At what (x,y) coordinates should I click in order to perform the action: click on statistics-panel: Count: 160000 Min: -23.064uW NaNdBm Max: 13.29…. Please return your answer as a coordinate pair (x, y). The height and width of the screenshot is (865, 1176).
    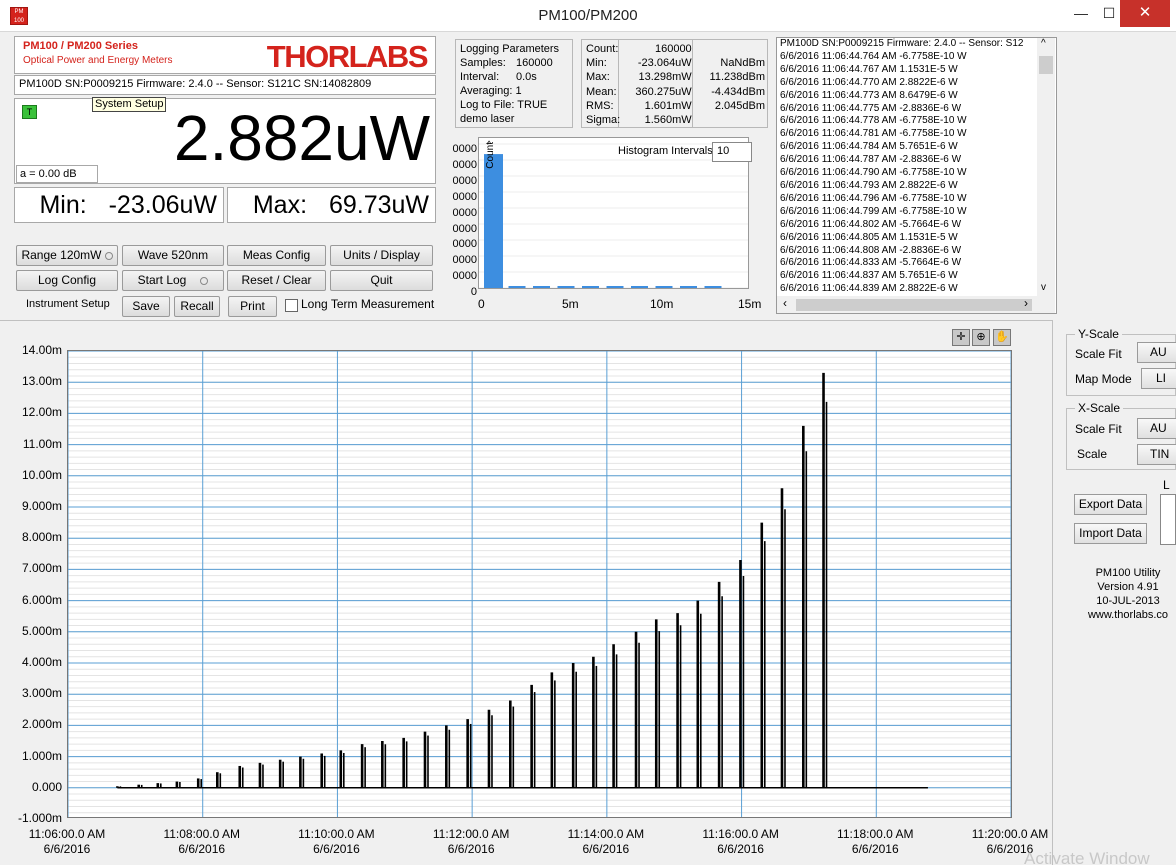
    Looking at the image, I should click on (674, 83).